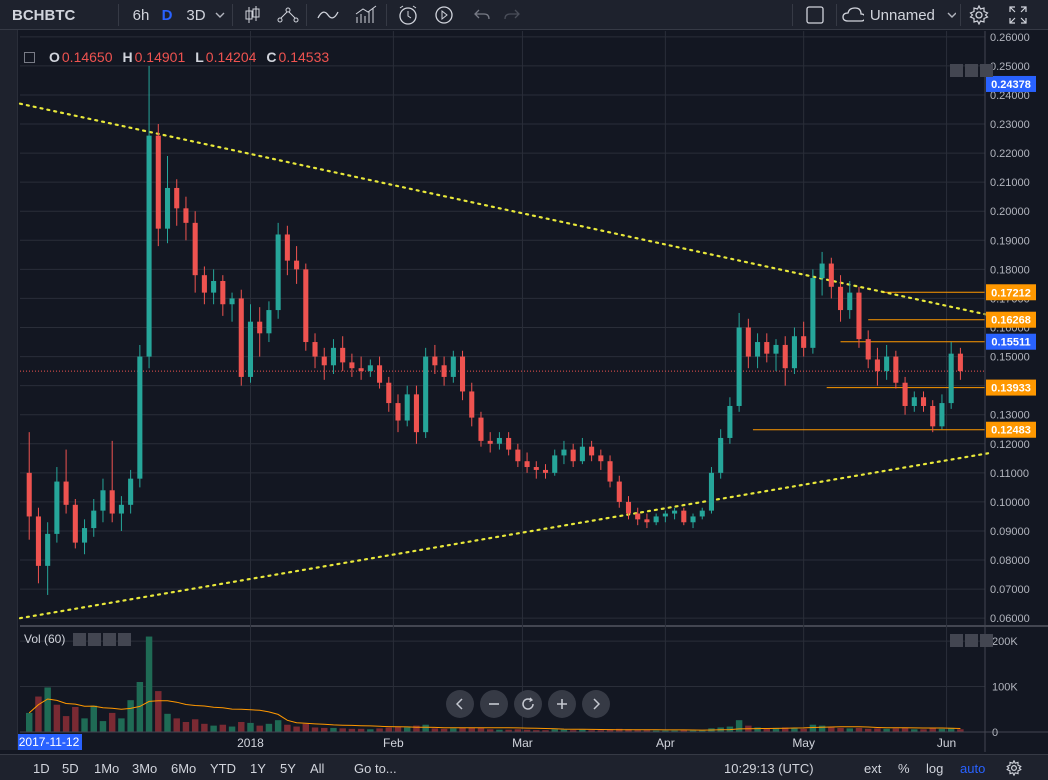 This screenshot has width=1048, height=780. What do you see at coordinates (80, 639) in the screenshot?
I see `eye-icon` at bounding box center [80, 639].